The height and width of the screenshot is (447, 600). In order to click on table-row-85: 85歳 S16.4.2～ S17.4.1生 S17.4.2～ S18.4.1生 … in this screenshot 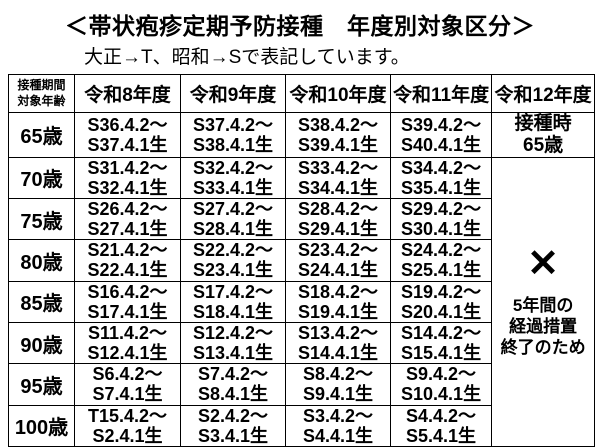, I will do `click(301, 301)`.